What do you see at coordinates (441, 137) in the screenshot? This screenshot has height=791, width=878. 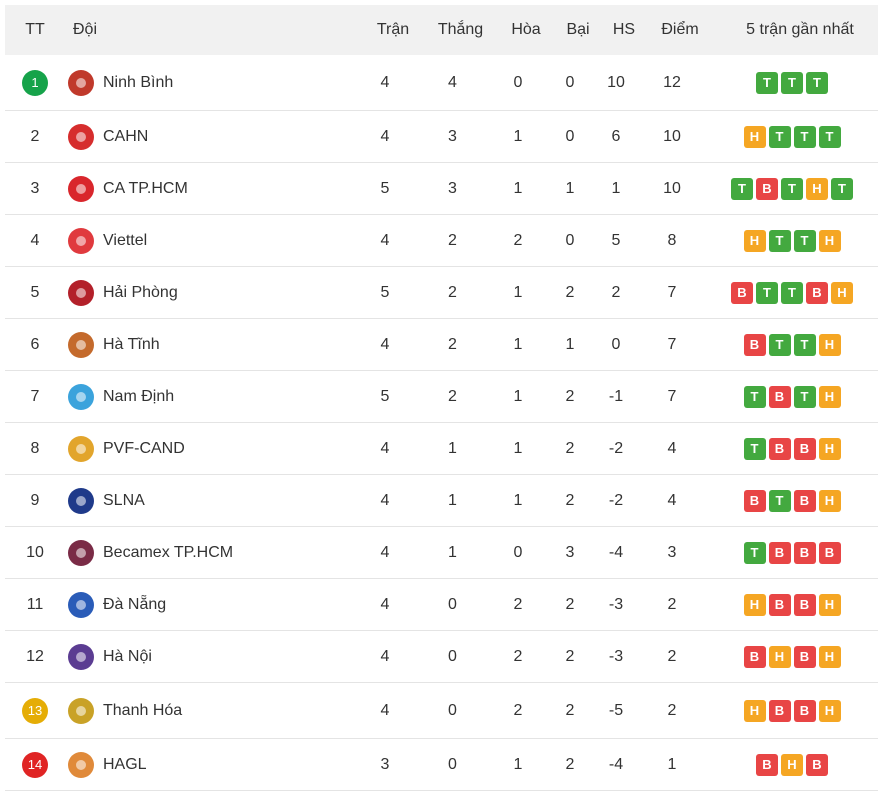 I see `table-row: 2 CAHN 4 3 1 0 6 10 H T T T` at bounding box center [441, 137].